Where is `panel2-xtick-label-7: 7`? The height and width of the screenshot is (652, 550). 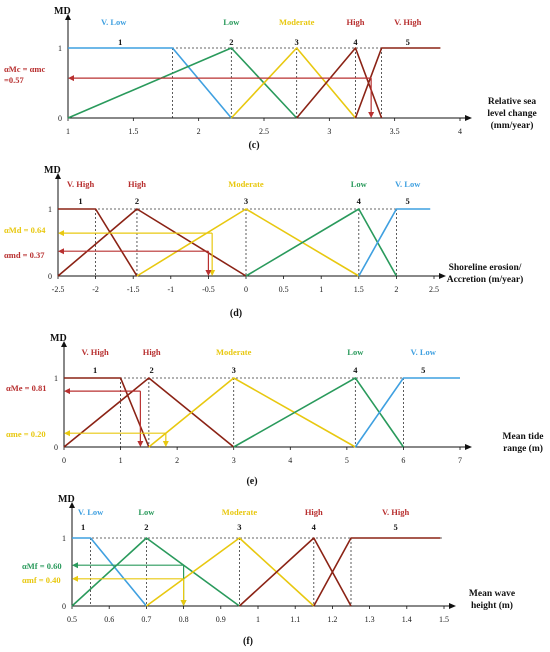
panel2-xtick-label-7: 7 is located at coordinates (460, 460).